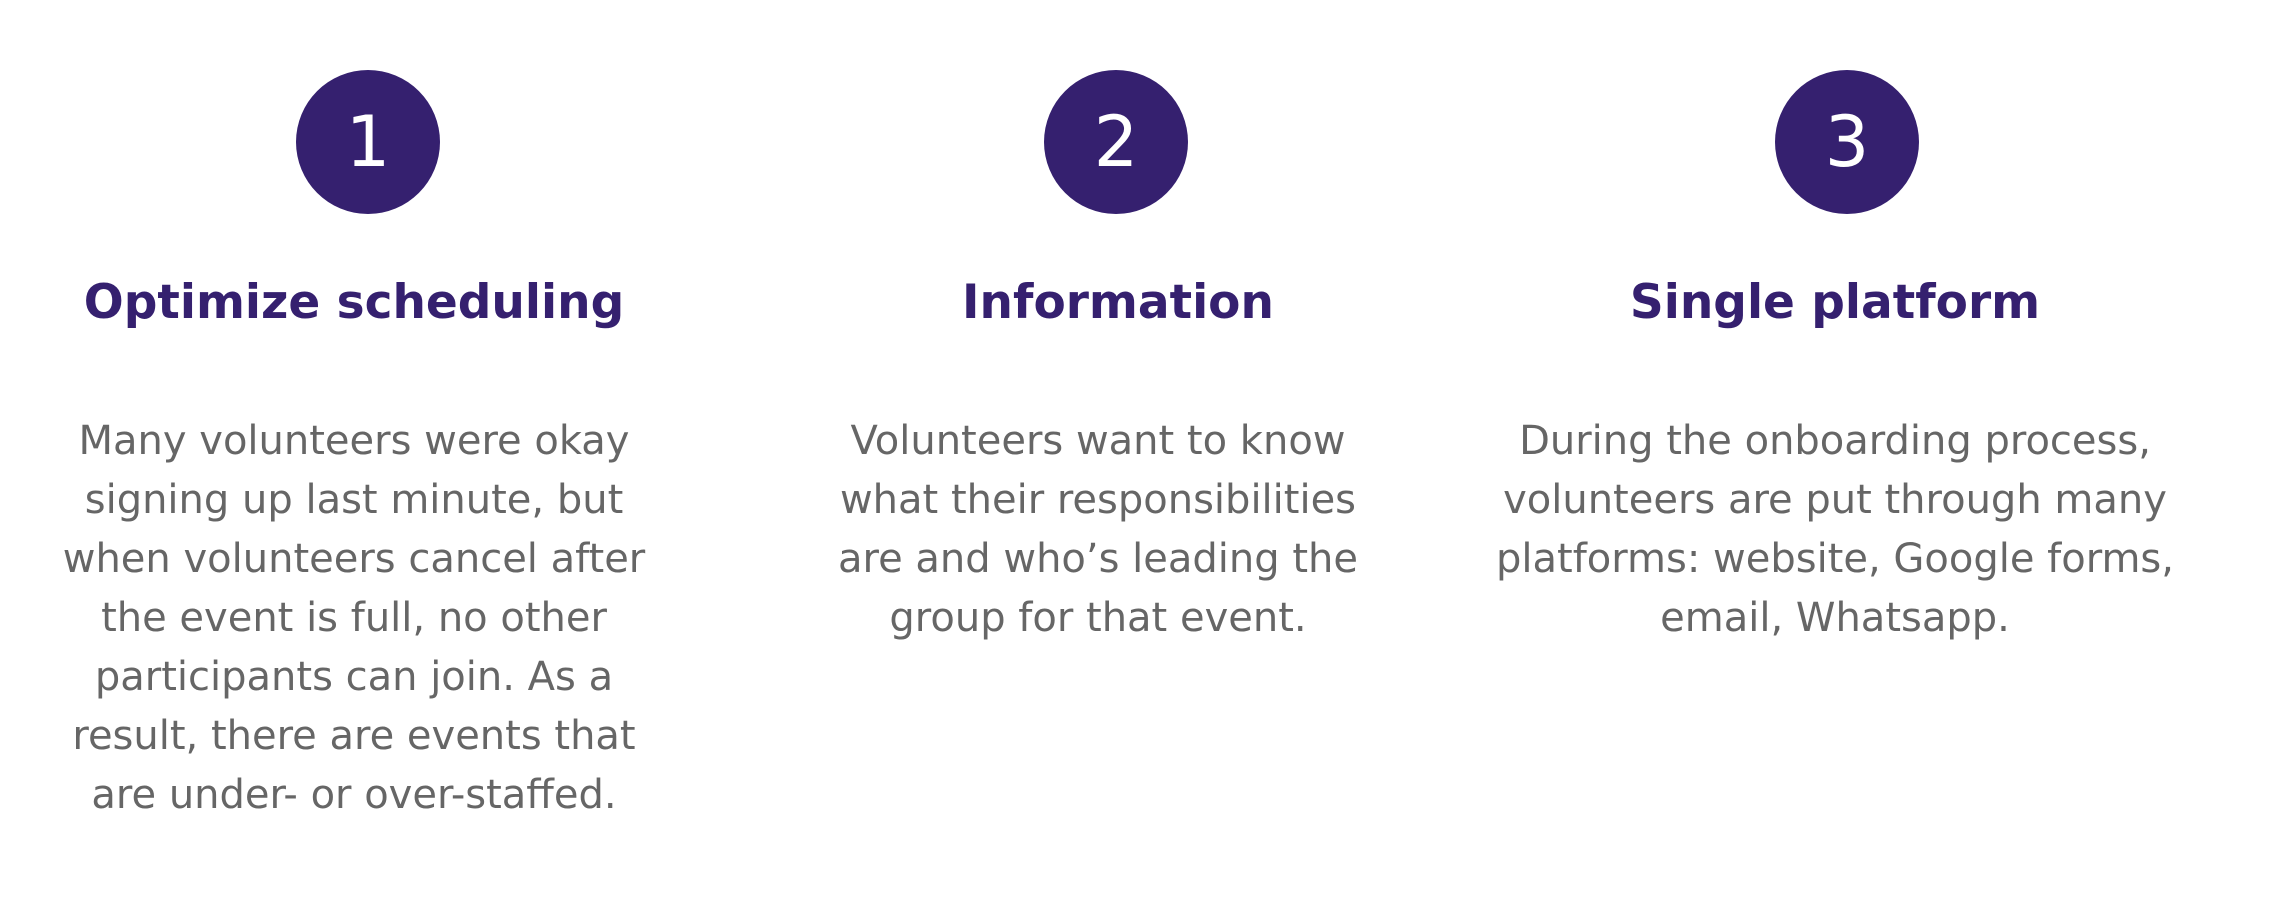  Describe the element at coordinates (1098, 441) in the screenshot. I see `step-2-description-line: Volunteers want to know` at that location.